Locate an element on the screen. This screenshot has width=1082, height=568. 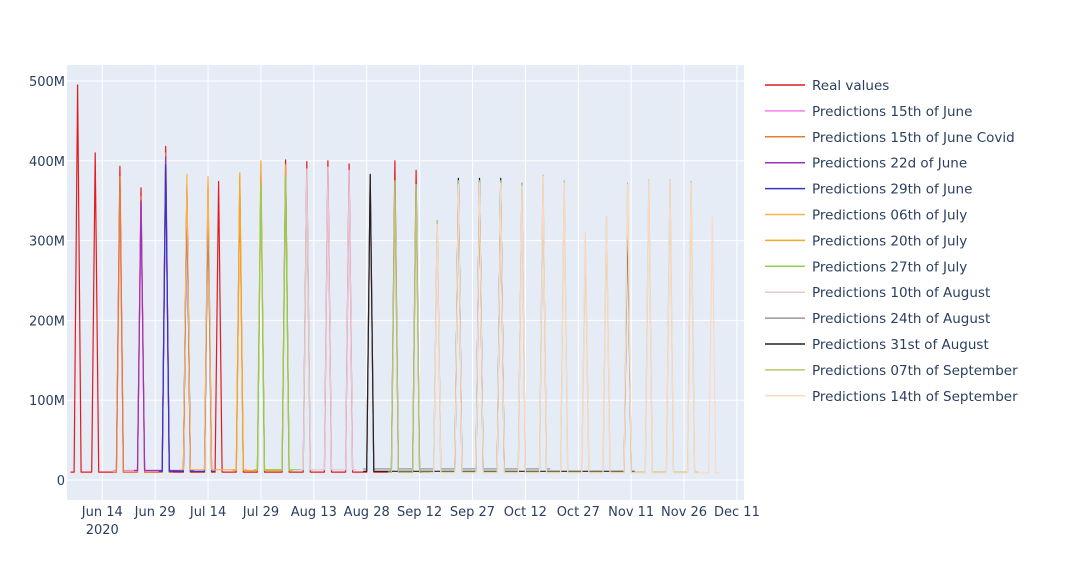
y-tick-label: 0 is located at coordinates (61, 481).